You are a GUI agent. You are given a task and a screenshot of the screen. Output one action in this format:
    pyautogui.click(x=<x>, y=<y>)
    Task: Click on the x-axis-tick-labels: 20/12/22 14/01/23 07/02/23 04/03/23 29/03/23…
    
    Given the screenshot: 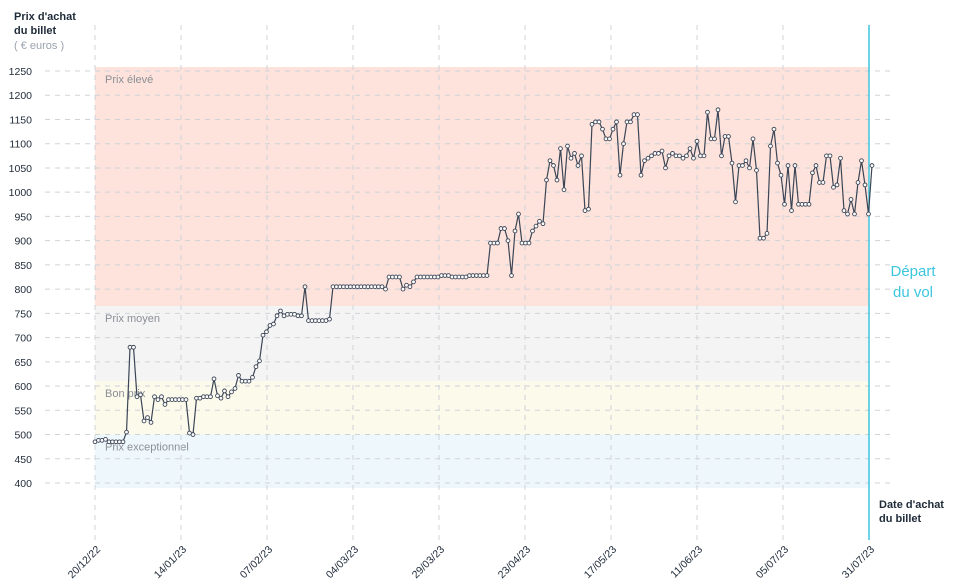 What is the action you would take?
    pyautogui.click(x=471, y=563)
    